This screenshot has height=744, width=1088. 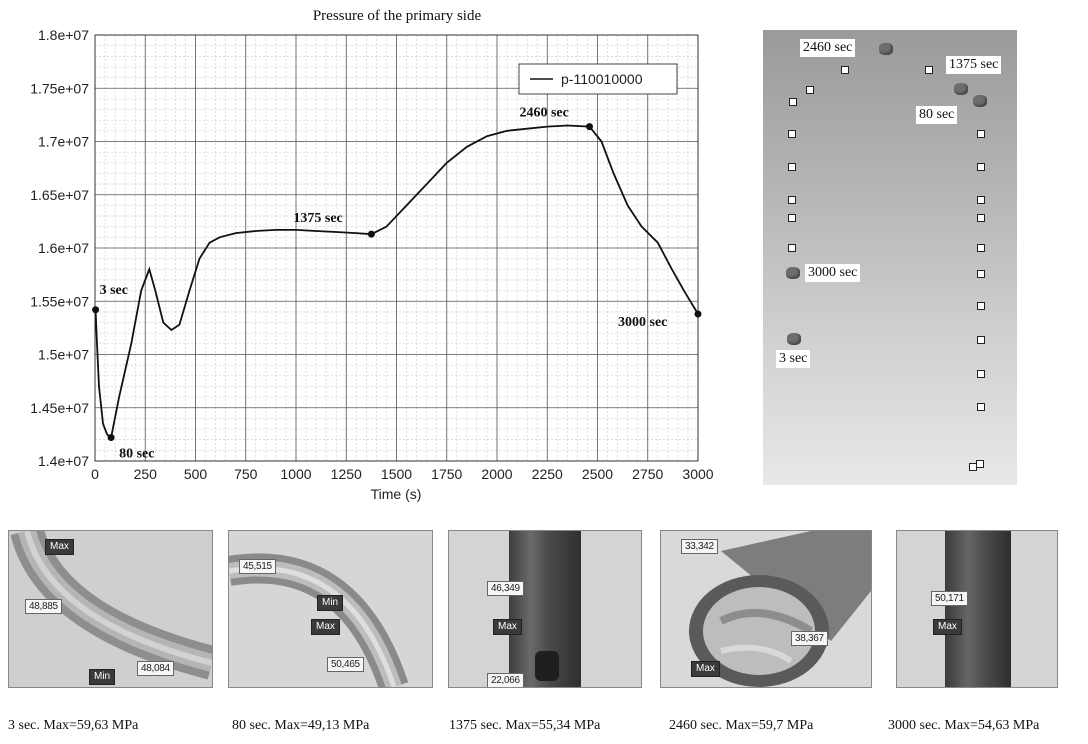 I want to click on x-tick-label: 2250, so click(x=547, y=474).